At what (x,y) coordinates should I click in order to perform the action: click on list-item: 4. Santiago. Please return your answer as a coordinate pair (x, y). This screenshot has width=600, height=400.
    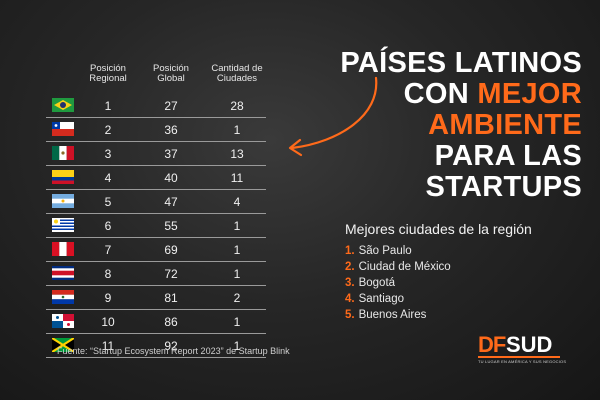
    Looking at the image, I should click on (374, 299).